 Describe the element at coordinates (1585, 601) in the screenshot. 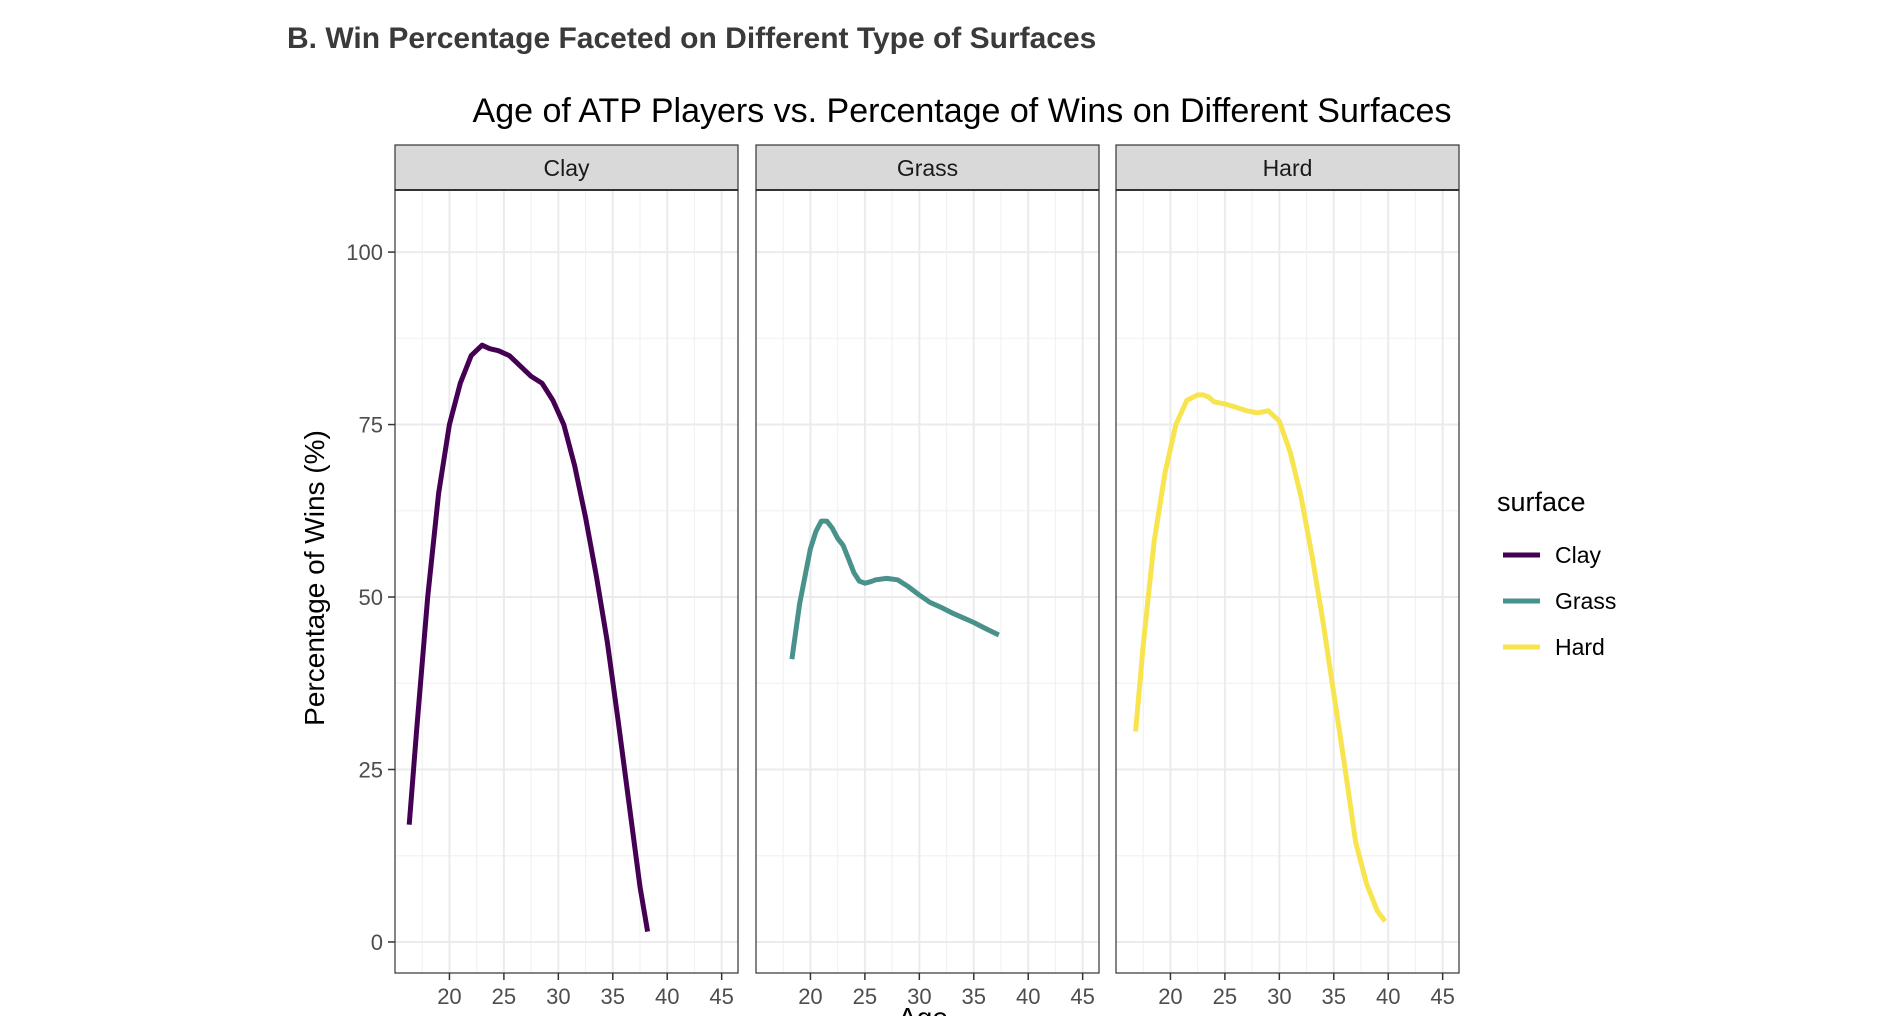

I see `legend-label-grass: Grass` at that location.